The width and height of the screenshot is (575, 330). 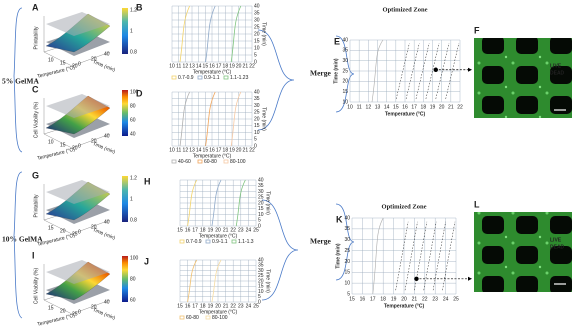 What do you see at coordinates (405, 114) in the screenshot?
I see `x-axis-label: Temperature (°C)` at bounding box center [405, 114].